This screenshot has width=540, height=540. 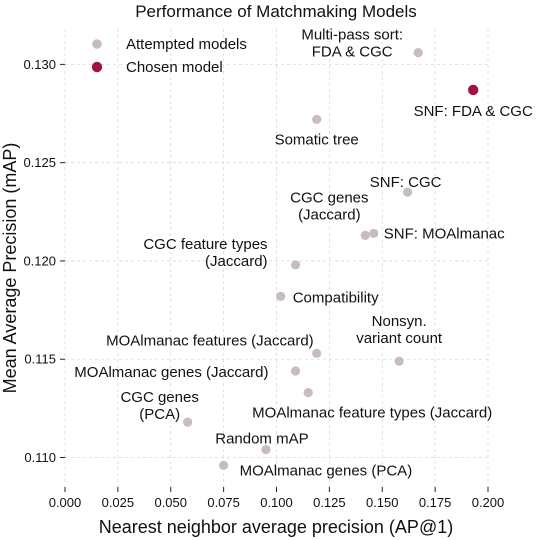 What do you see at coordinates (399, 338) in the screenshot?
I see `point-label-line: variant count` at bounding box center [399, 338].